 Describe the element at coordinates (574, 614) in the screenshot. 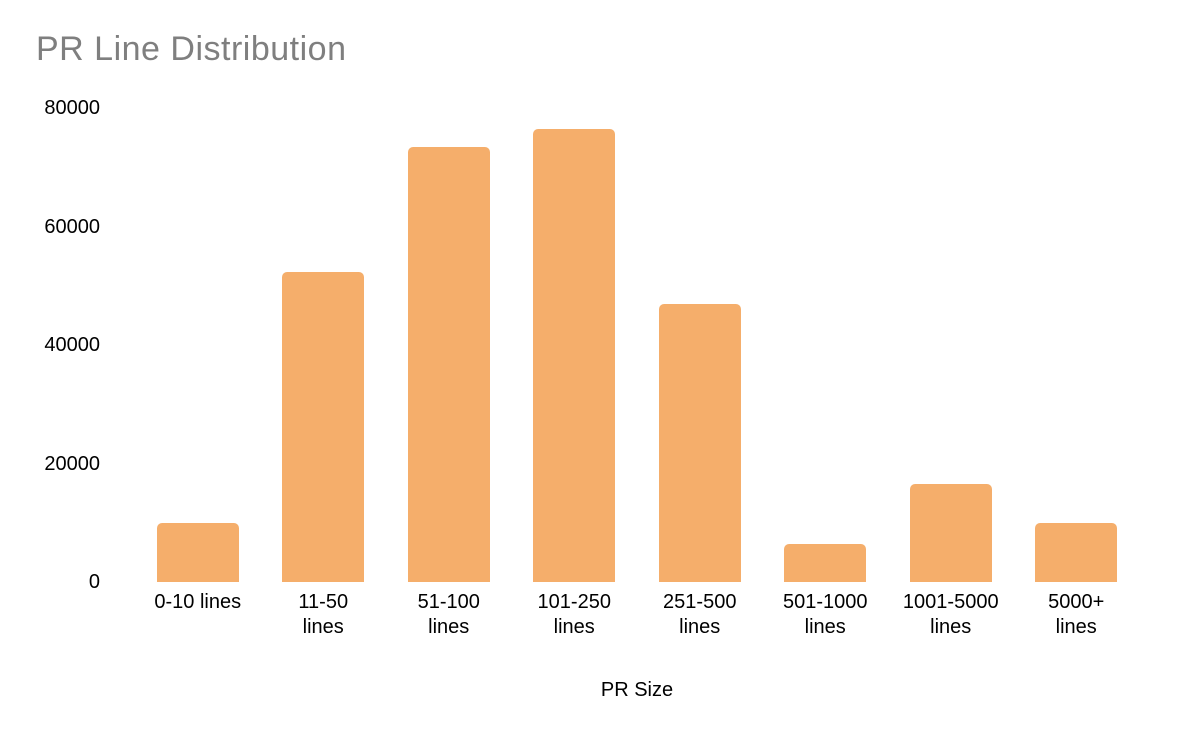

I see `x-tick-label: 101-250 lines` at that location.